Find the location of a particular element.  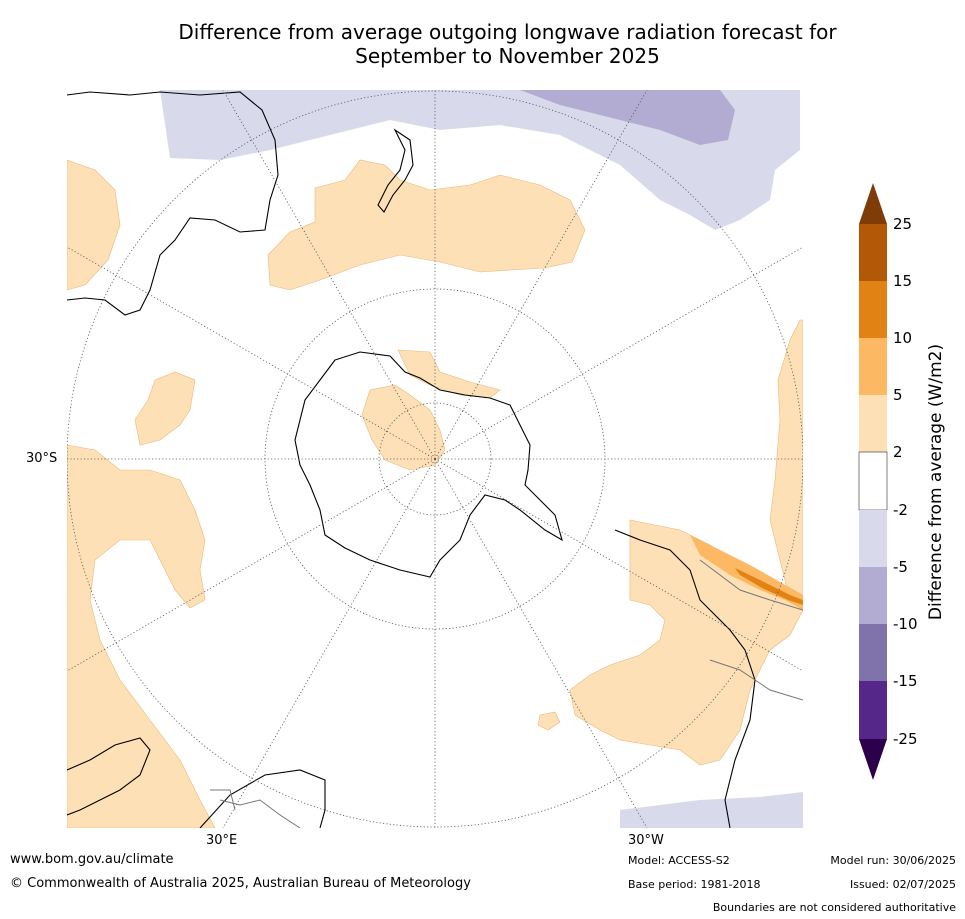

region-pos2-small-patch is located at coordinates (549, 721).